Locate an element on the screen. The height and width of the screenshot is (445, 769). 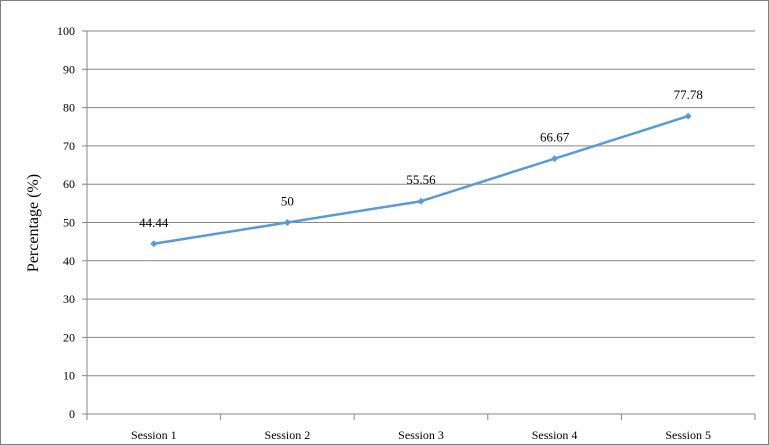
x-tick-label-4: Session 4 is located at coordinates (555, 435).